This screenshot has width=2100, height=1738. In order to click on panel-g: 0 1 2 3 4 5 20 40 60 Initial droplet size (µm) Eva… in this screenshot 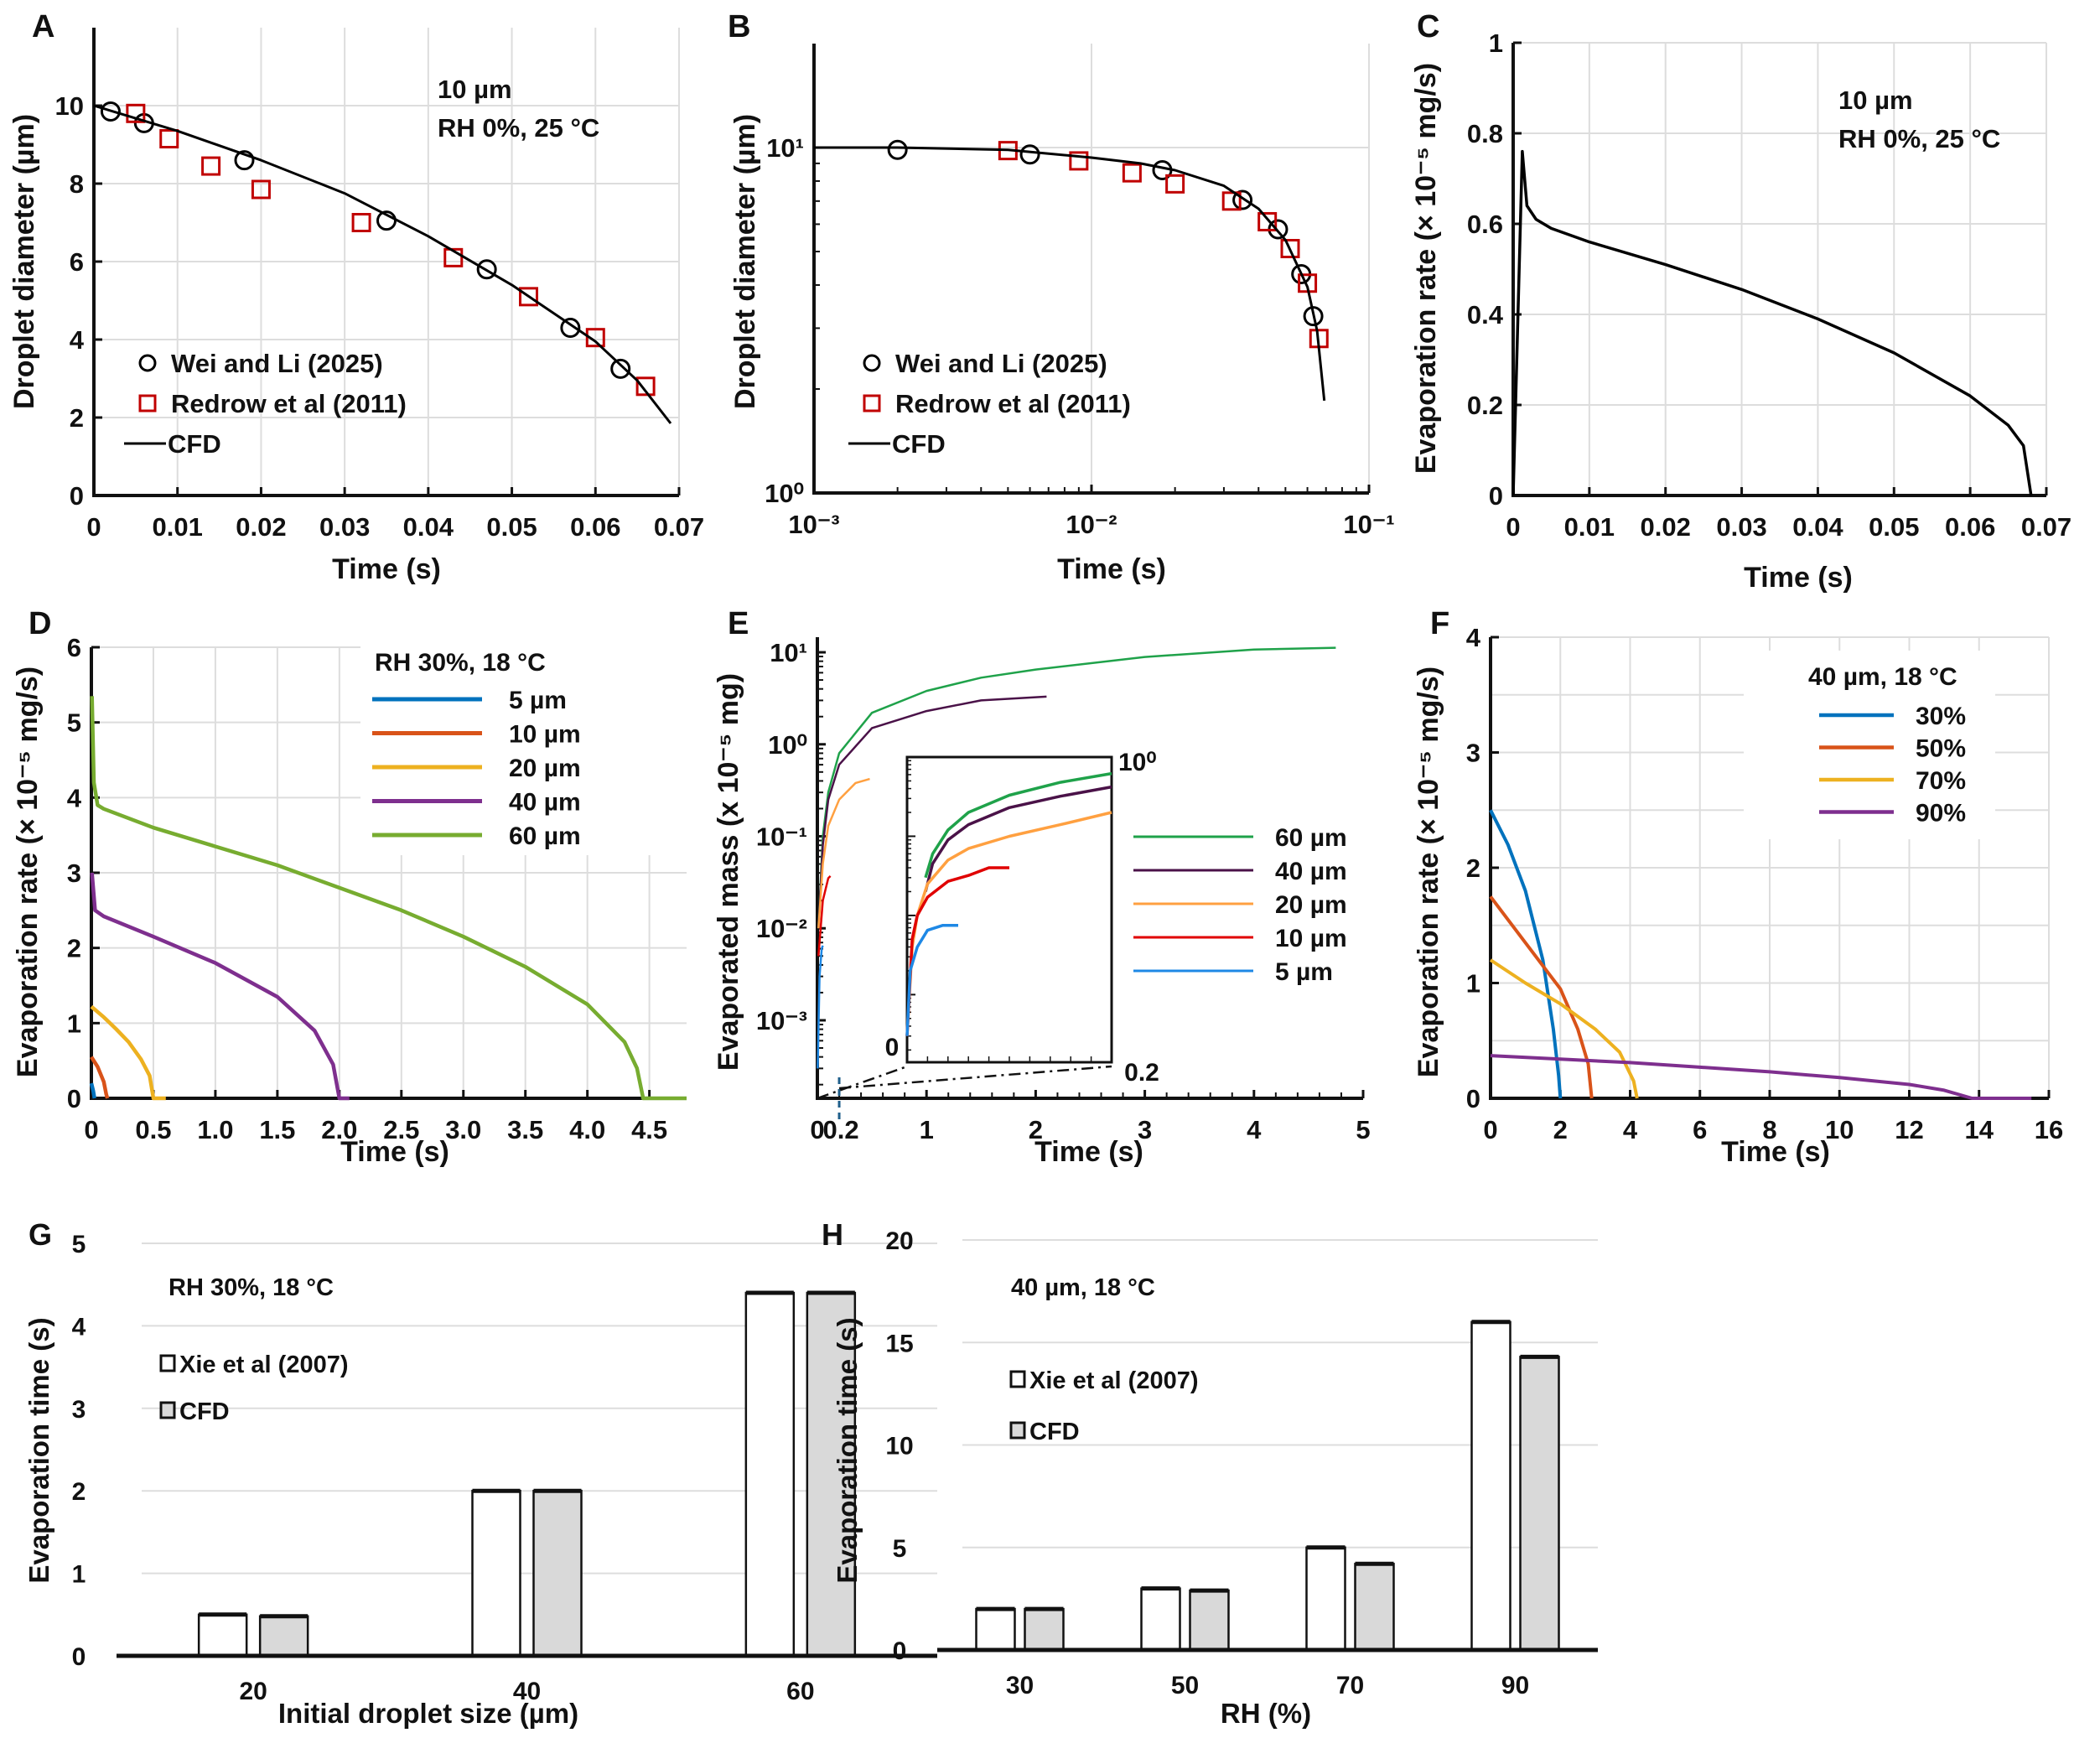, I will do `click(480, 1473)`.